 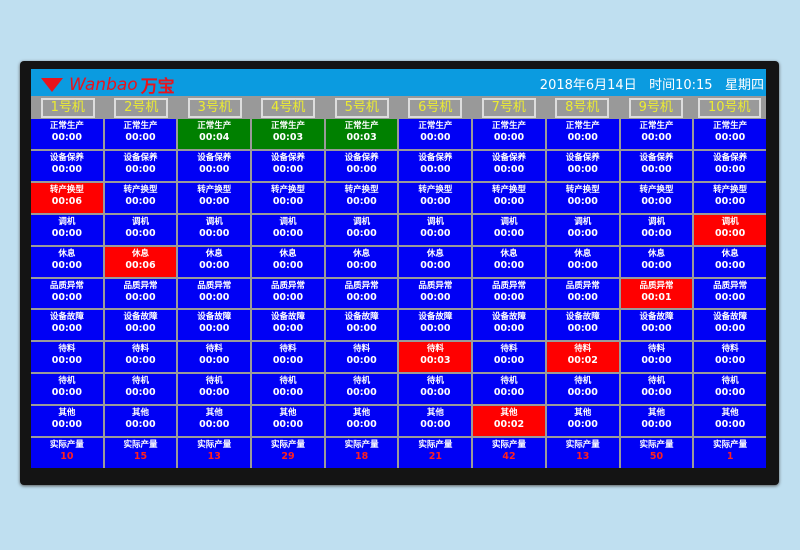 What do you see at coordinates (214, 107) in the screenshot?
I see `machine-label: 3号机` at bounding box center [214, 107].